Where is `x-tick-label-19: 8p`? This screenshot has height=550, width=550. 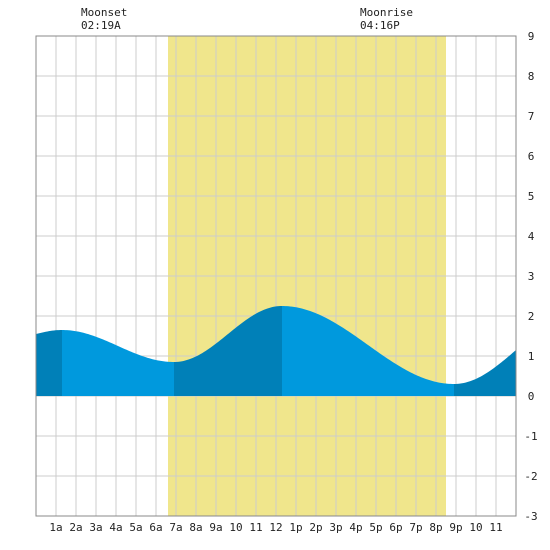 x-tick-label-19: 8p is located at coordinates (435, 527).